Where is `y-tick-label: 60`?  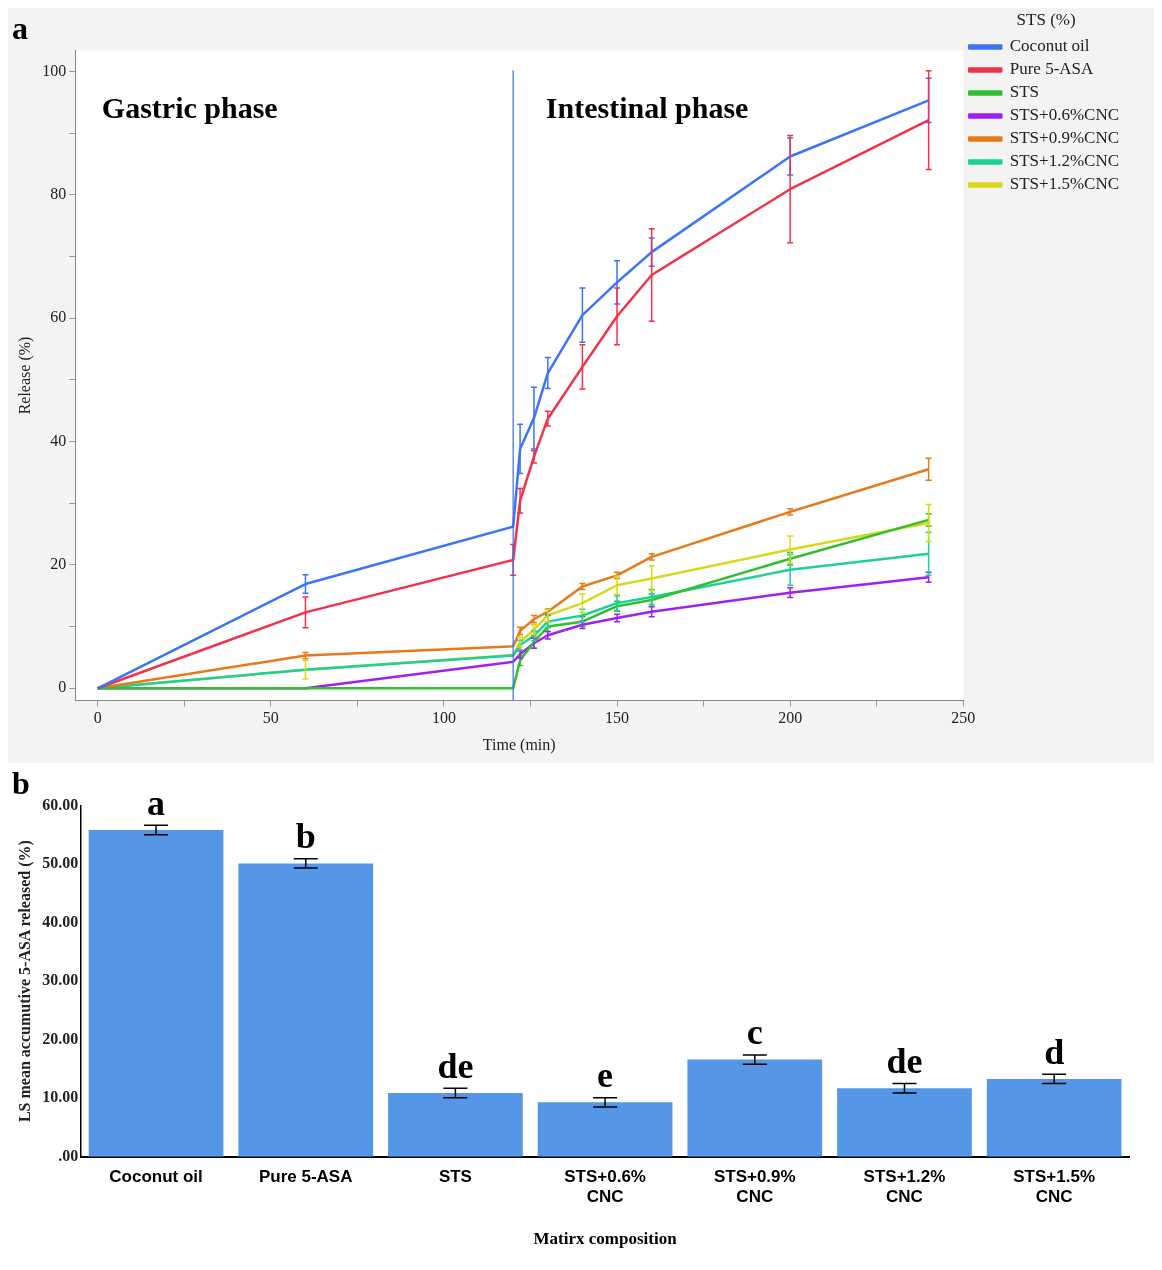
y-tick-label: 60 is located at coordinates (58, 317).